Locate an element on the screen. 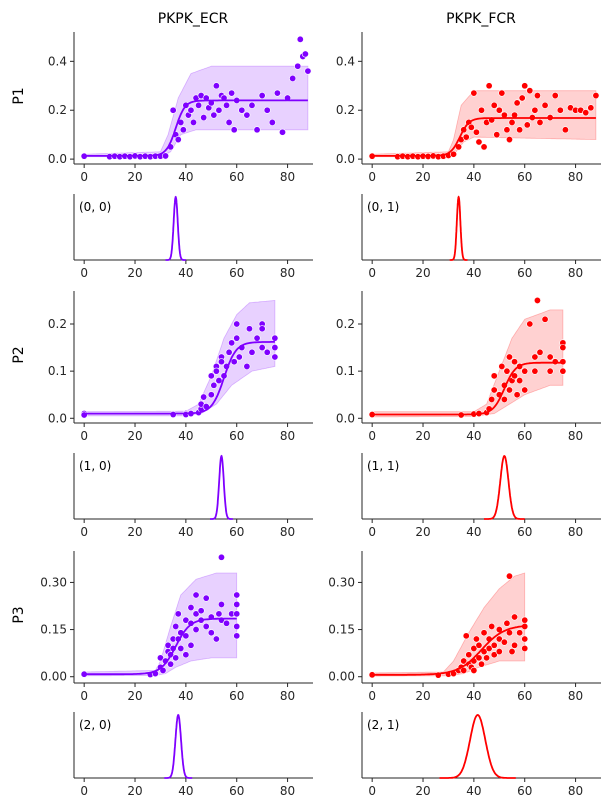 The height and width of the screenshot is (811, 611). y-tick-label: 0.0 is located at coordinates (57, 159).